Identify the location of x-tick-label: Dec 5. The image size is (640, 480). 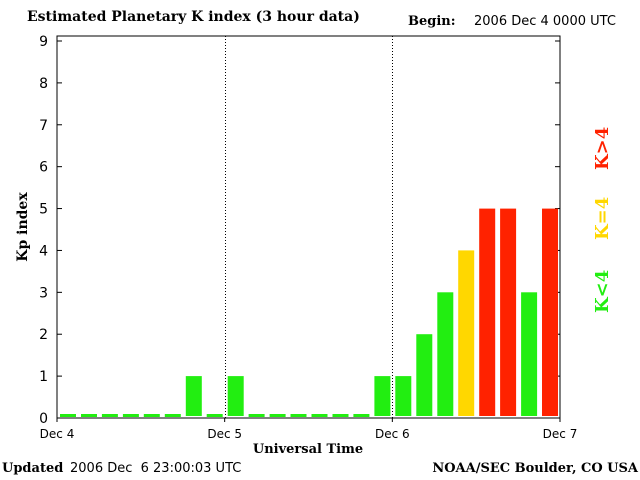
(224, 434).